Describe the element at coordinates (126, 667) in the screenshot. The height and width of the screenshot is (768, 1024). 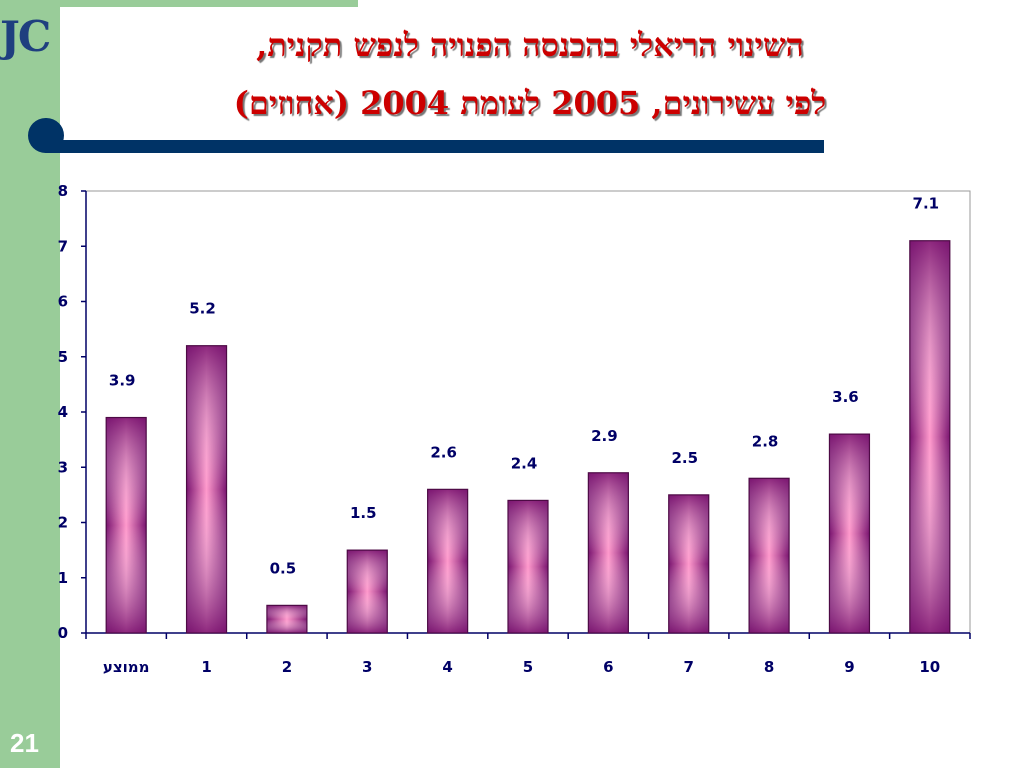
I see `x-category-label: ממוצע` at that location.